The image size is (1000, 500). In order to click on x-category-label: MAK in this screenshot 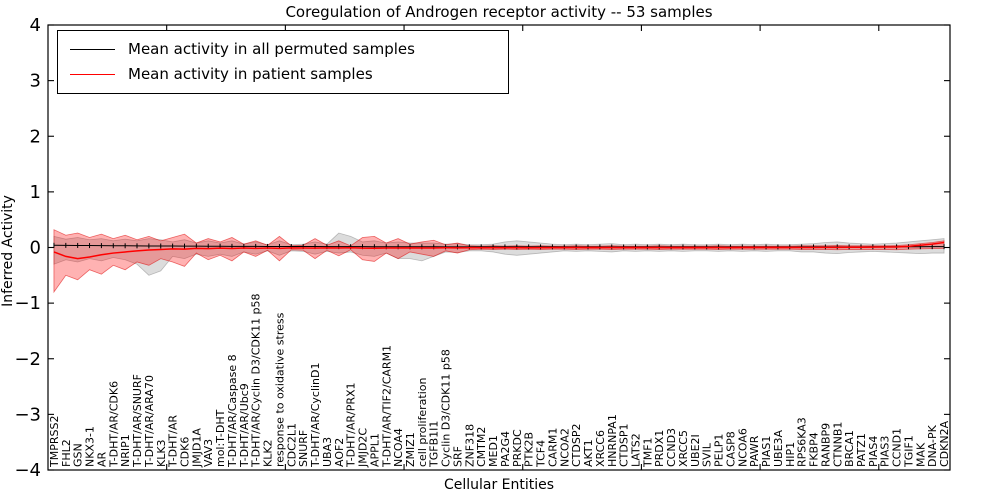, I will do `click(920, 454)`.